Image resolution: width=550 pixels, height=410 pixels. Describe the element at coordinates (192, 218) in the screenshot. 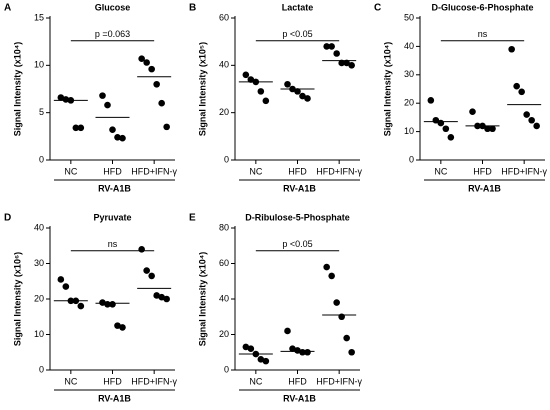

I see `panel-letter: E` at that location.